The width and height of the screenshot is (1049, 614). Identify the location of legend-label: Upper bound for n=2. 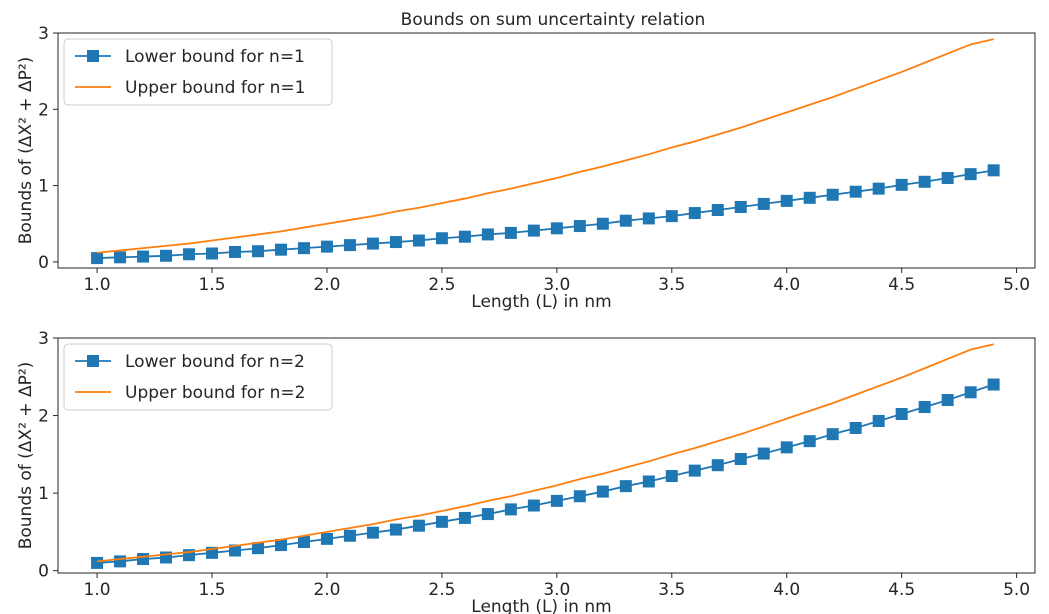
(215, 393).